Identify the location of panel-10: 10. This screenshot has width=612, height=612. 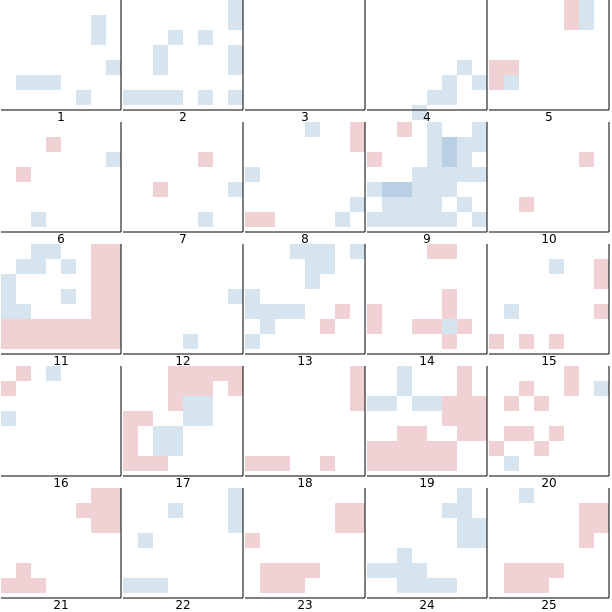
(549, 184).